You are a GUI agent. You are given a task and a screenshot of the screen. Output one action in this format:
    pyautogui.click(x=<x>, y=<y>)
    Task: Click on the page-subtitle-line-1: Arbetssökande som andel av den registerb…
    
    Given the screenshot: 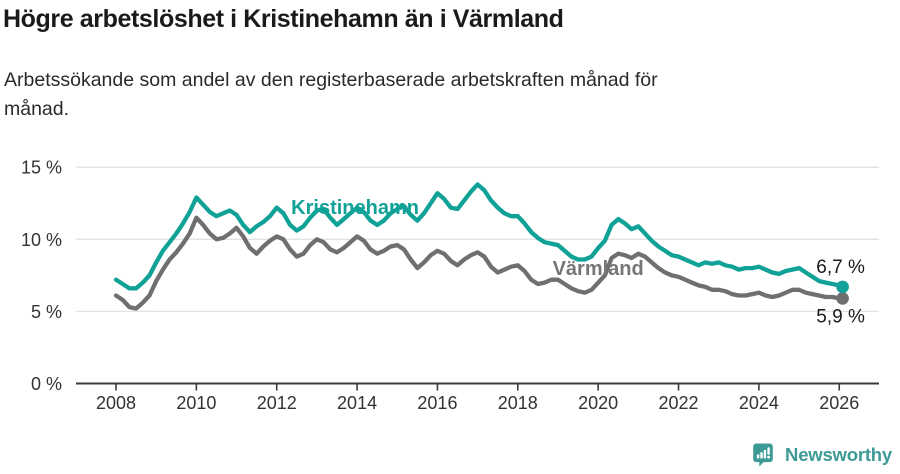 What is the action you would take?
    pyautogui.click(x=331, y=80)
    